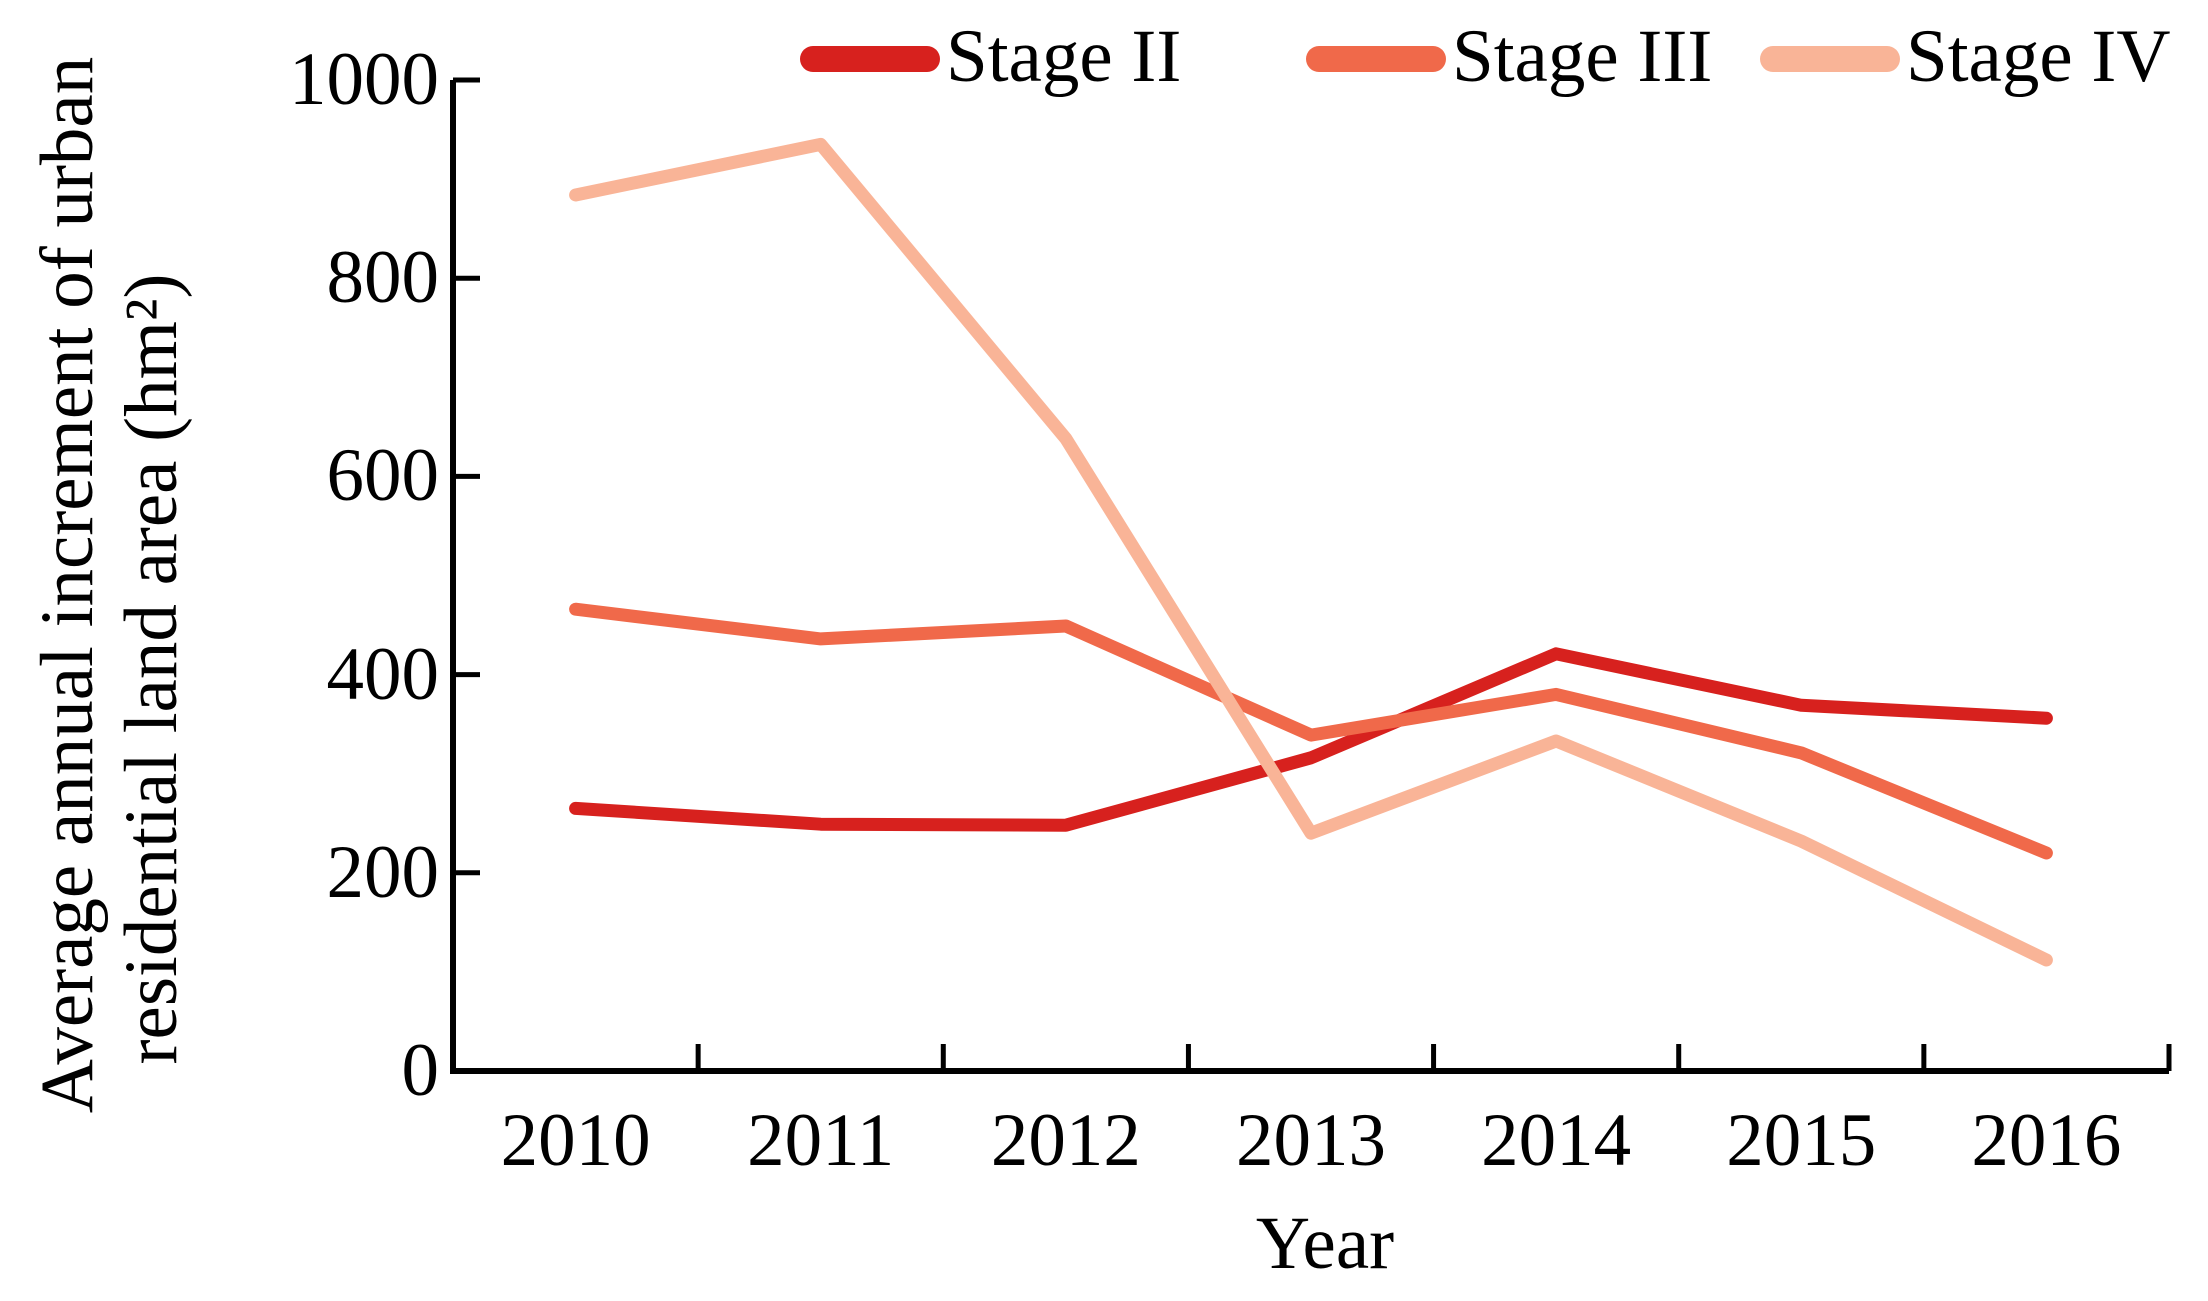 This screenshot has height=1301, width=2208. I want to click on x-tick-label: 2015, so click(1801, 1140).